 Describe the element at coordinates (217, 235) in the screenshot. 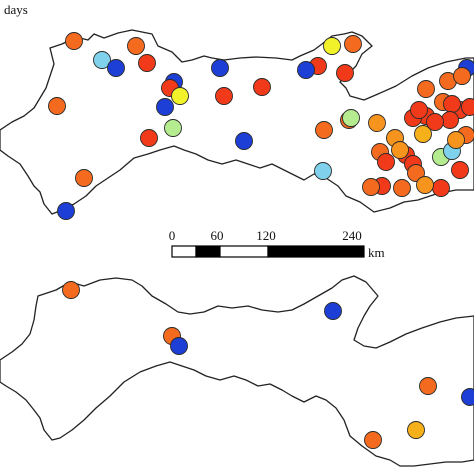

I see `scale-tick-60: 60` at that location.